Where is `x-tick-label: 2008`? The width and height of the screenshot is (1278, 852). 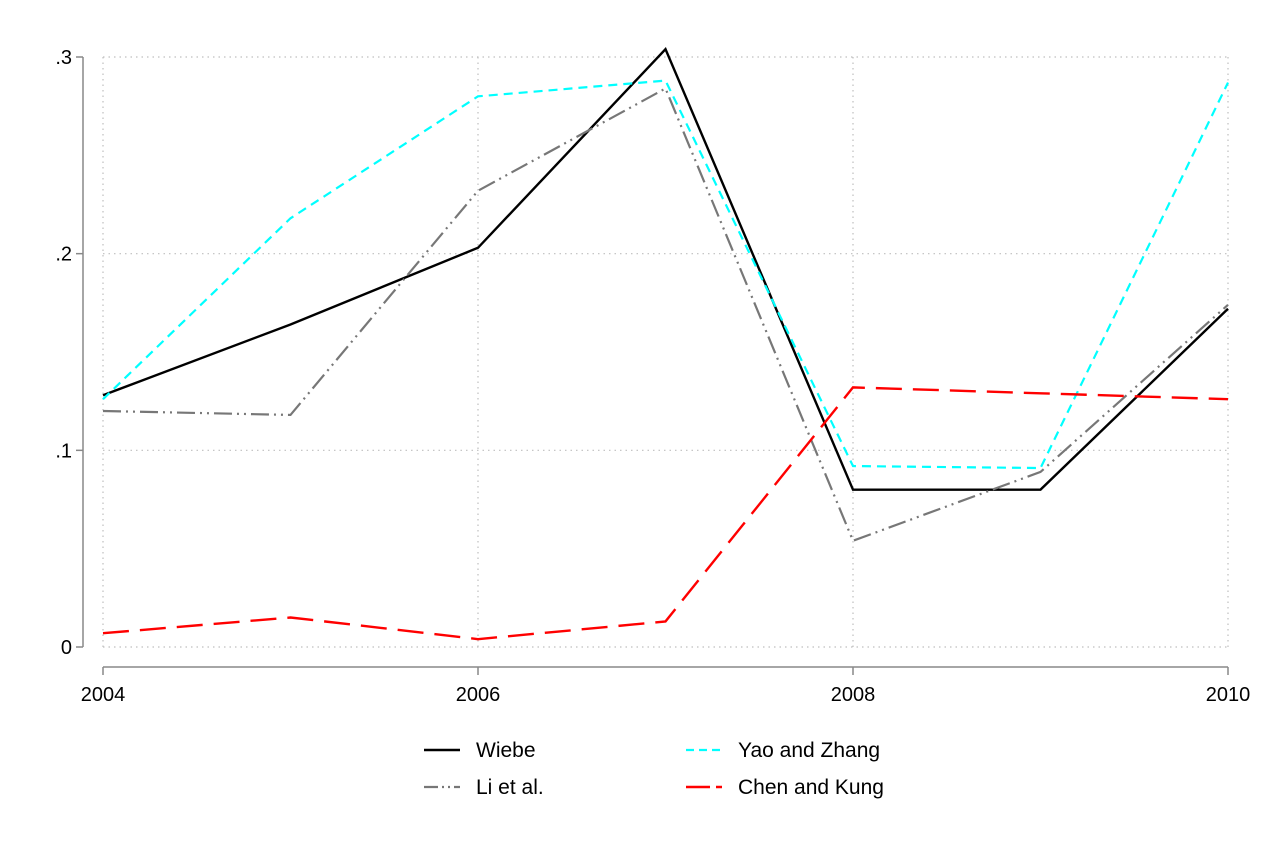
x-tick-label: 2008 is located at coordinates (853, 695).